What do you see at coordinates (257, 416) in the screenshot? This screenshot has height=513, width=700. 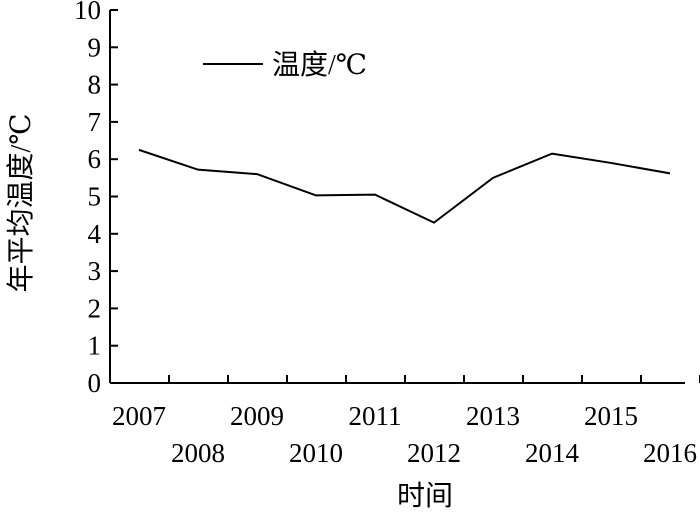 I see `x-tick-label: 2009` at bounding box center [257, 416].